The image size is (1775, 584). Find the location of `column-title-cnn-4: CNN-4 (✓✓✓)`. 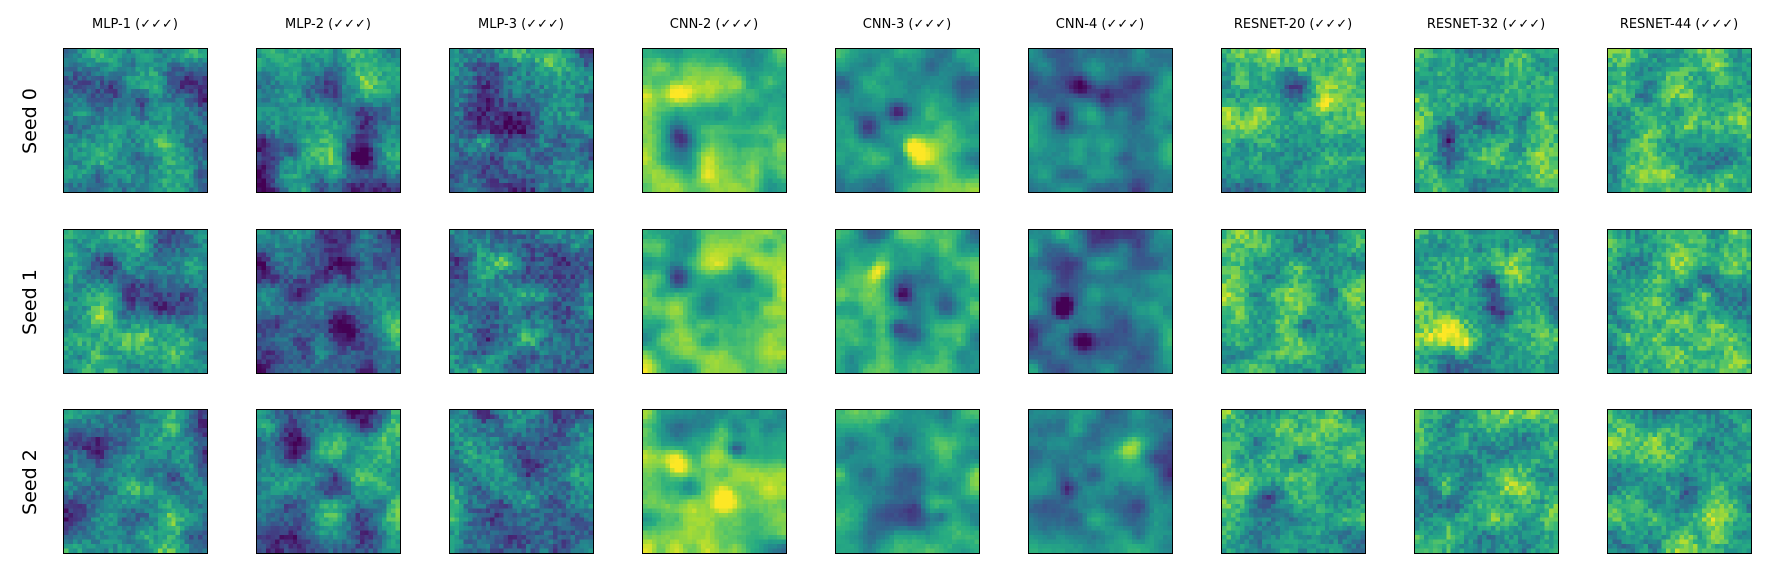

column-title-cnn-4: CNN-4 (✓✓✓) is located at coordinates (1100, 24).